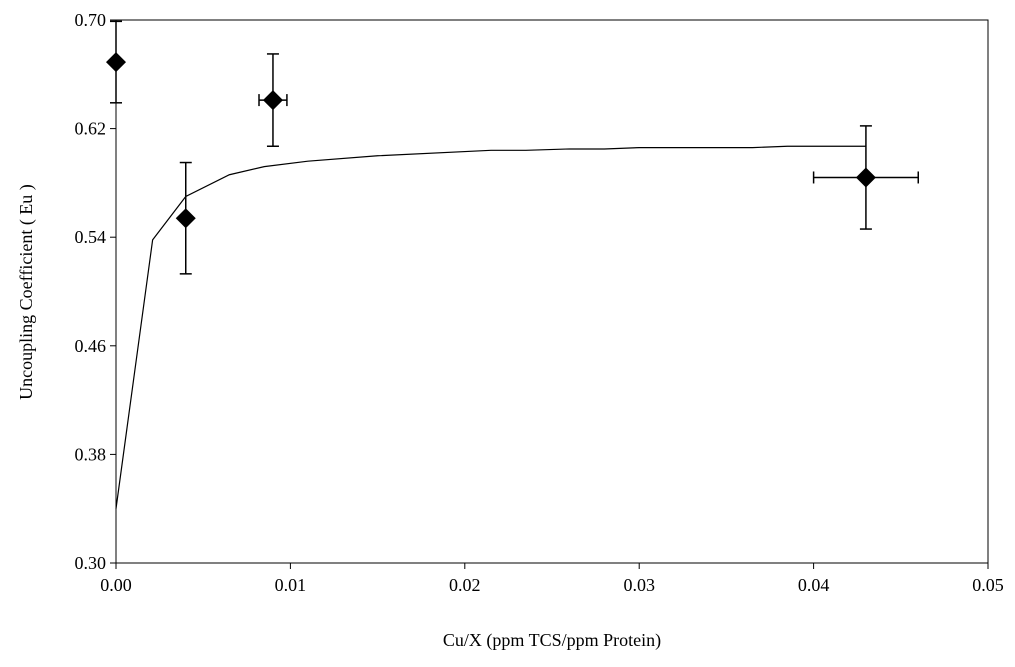 The width and height of the screenshot is (1015, 667). What do you see at coordinates (814, 585) in the screenshot?
I see `x-tick-label: 0.04` at bounding box center [814, 585].